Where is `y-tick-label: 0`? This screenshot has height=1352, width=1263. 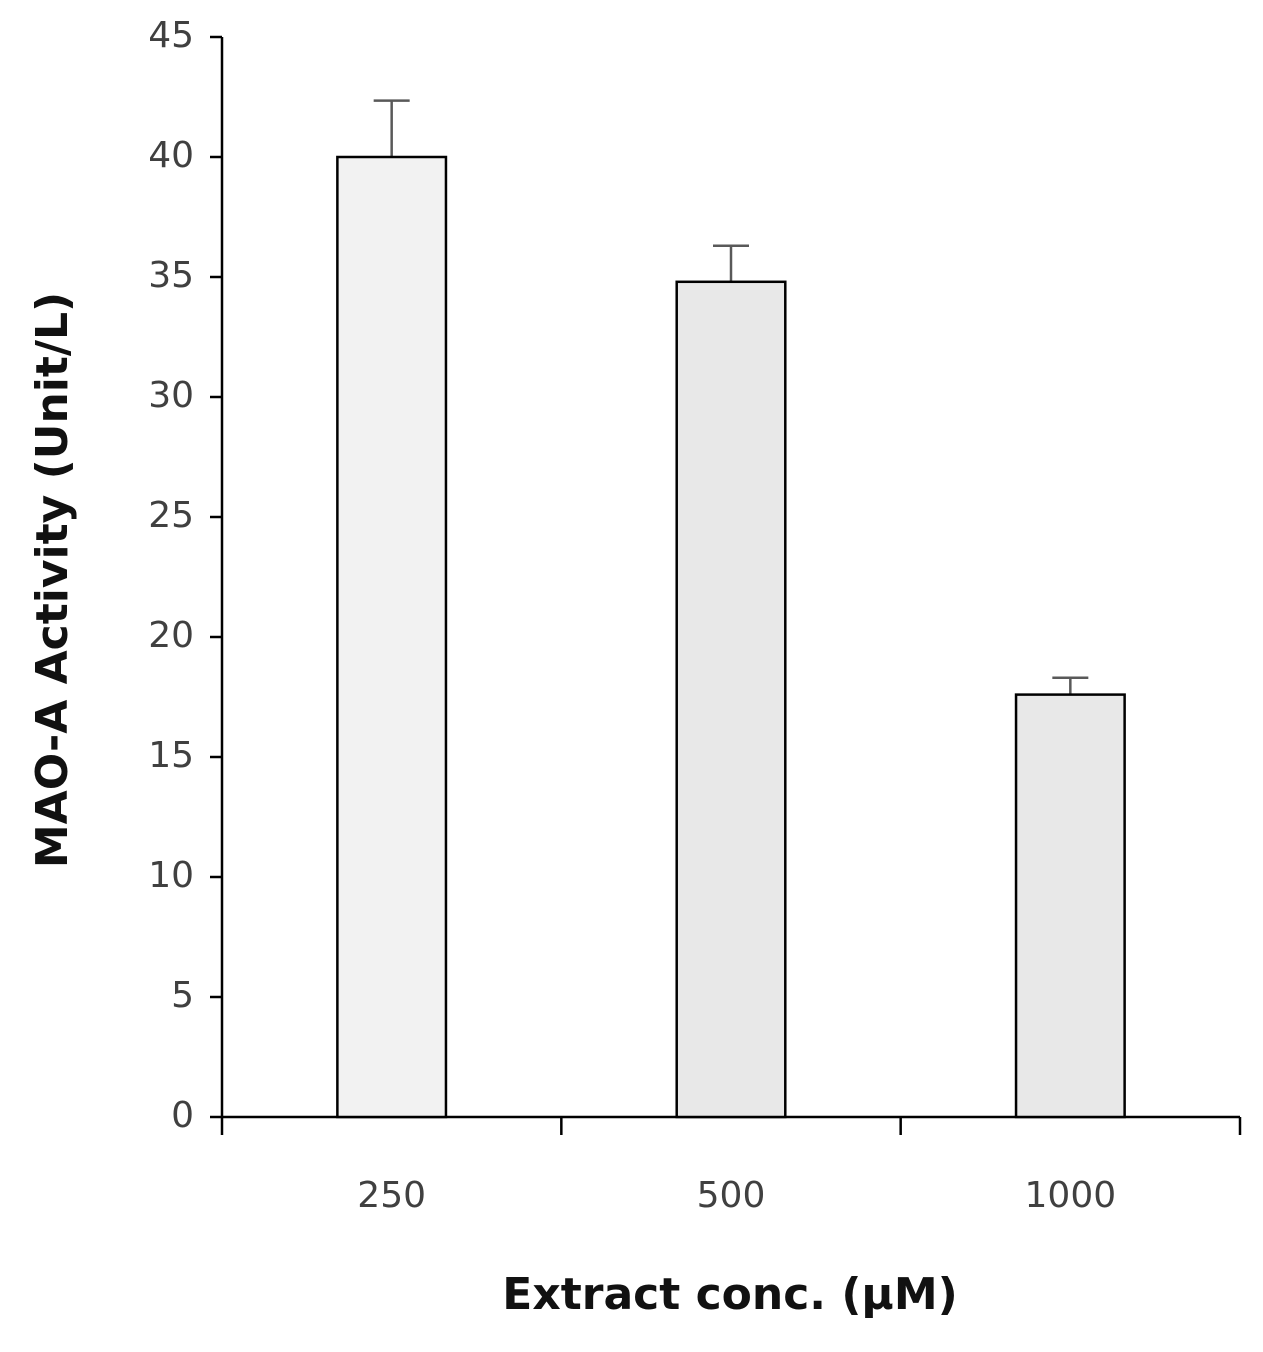 y-tick-label: 0 is located at coordinates (182, 1115).